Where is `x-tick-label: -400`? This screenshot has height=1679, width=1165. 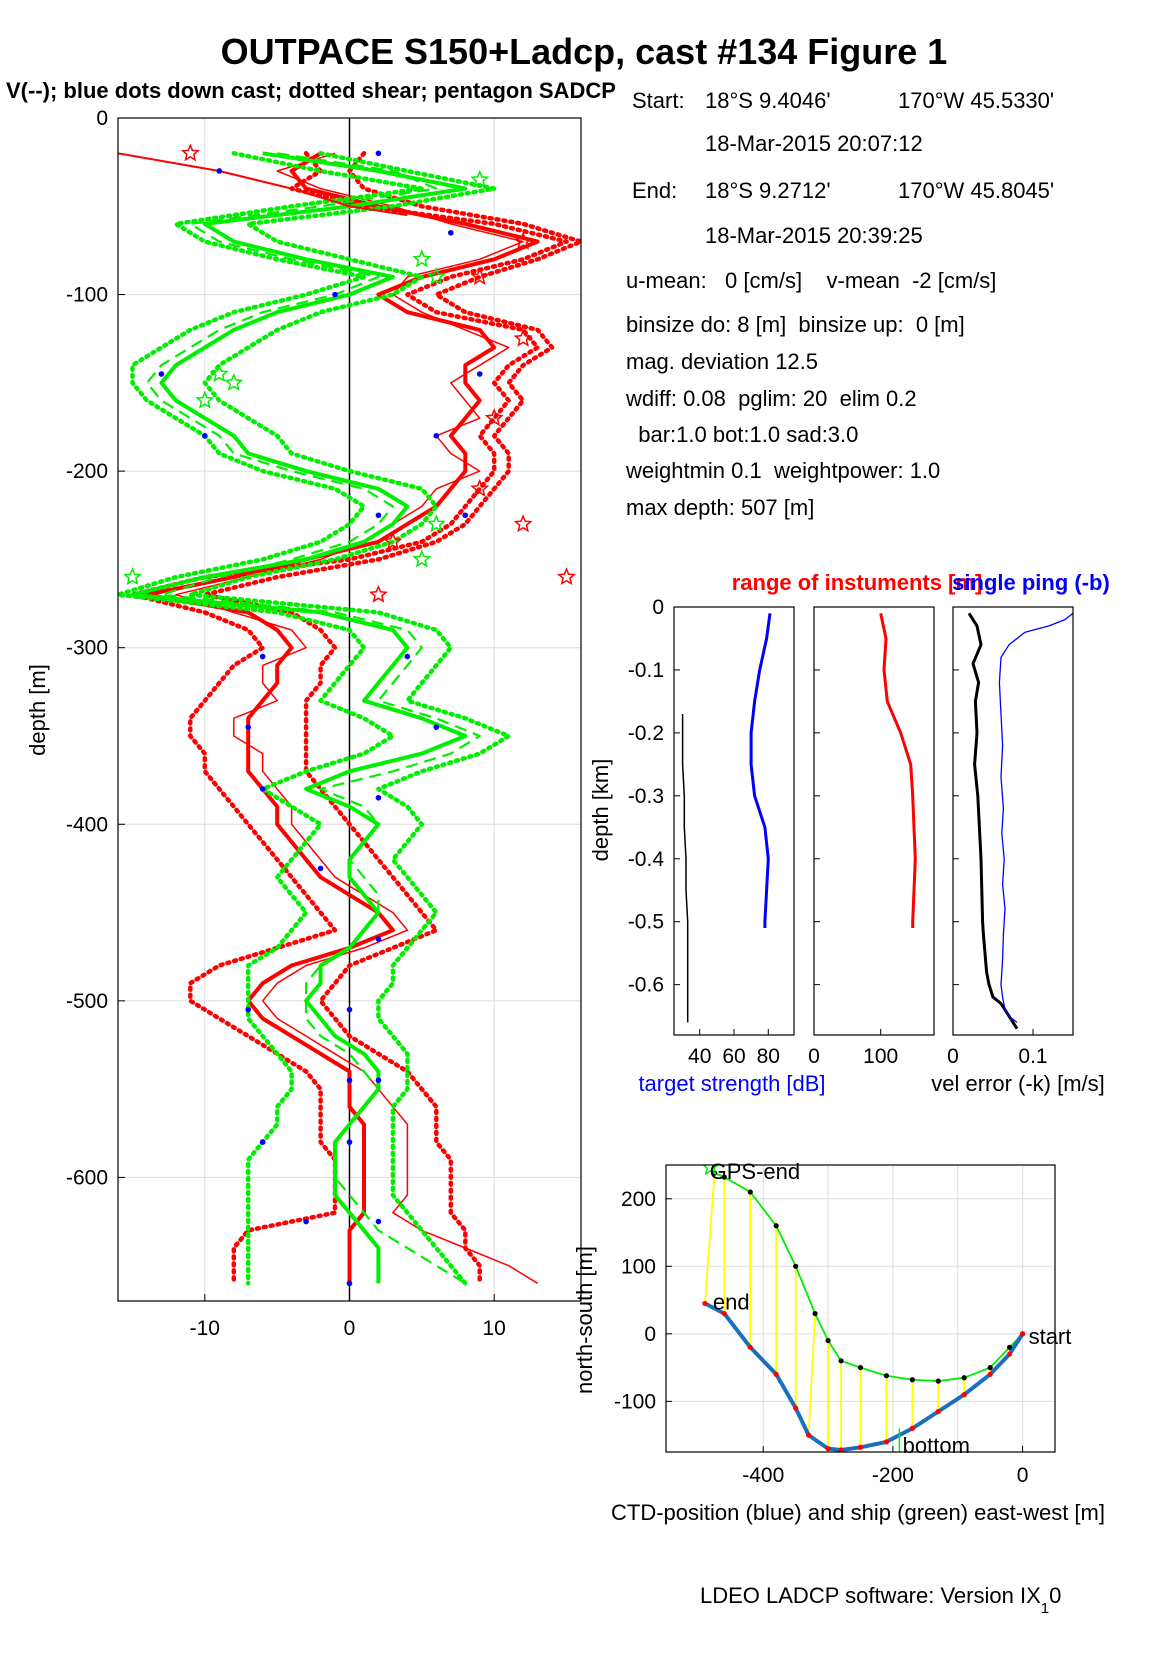
x-tick-label: -400 is located at coordinates (763, 1475).